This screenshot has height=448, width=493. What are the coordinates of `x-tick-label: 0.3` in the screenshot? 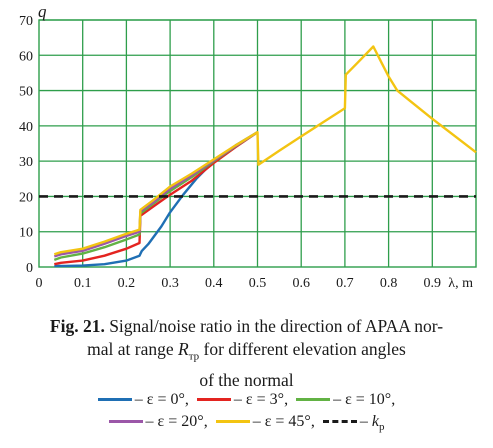 It's located at (170, 283).